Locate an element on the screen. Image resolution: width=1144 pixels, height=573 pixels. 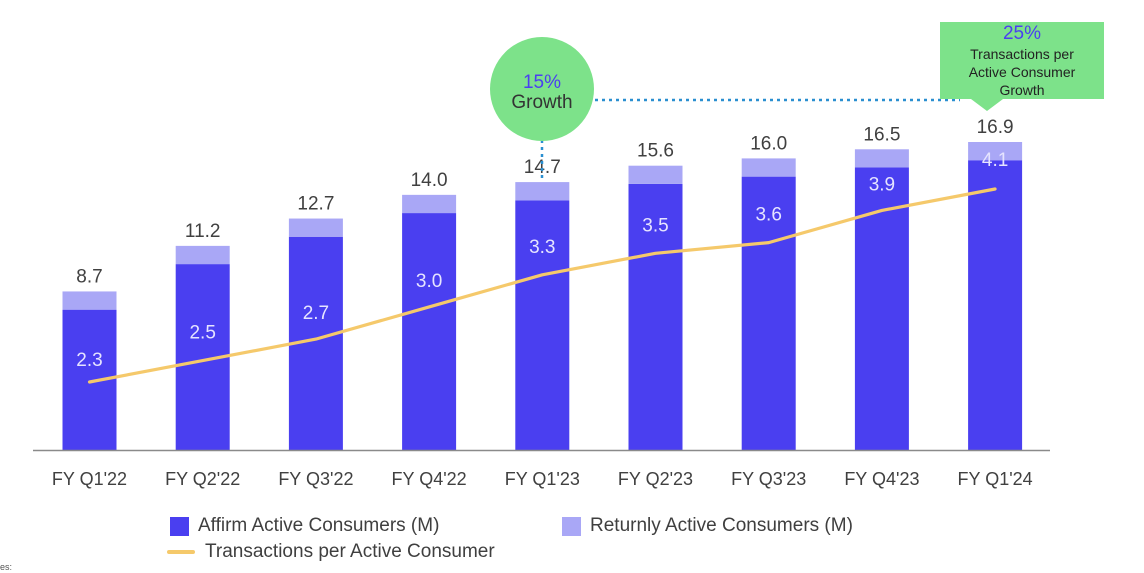
total-label: 12.7 is located at coordinates (315, 204).